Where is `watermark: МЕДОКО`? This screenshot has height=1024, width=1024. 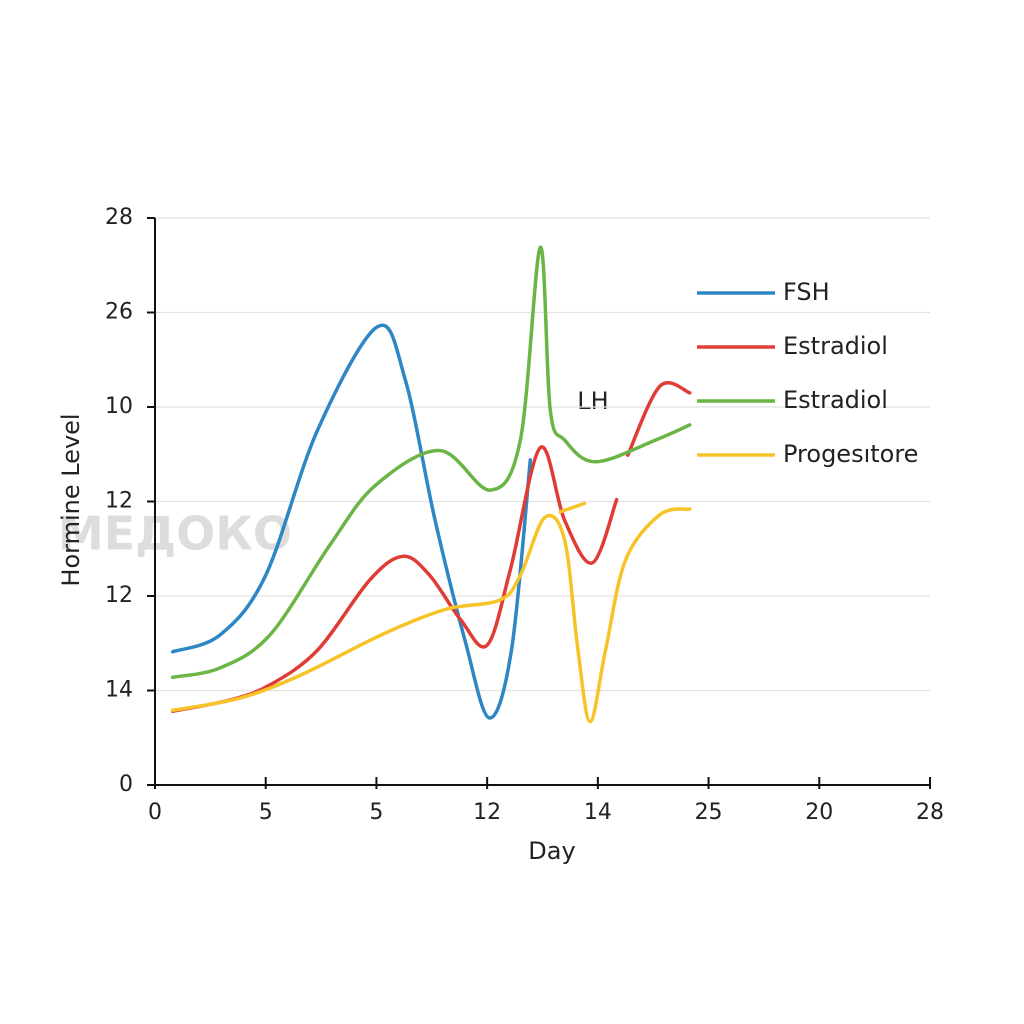
watermark: МЕДОКО is located at coordinates (175, 534).